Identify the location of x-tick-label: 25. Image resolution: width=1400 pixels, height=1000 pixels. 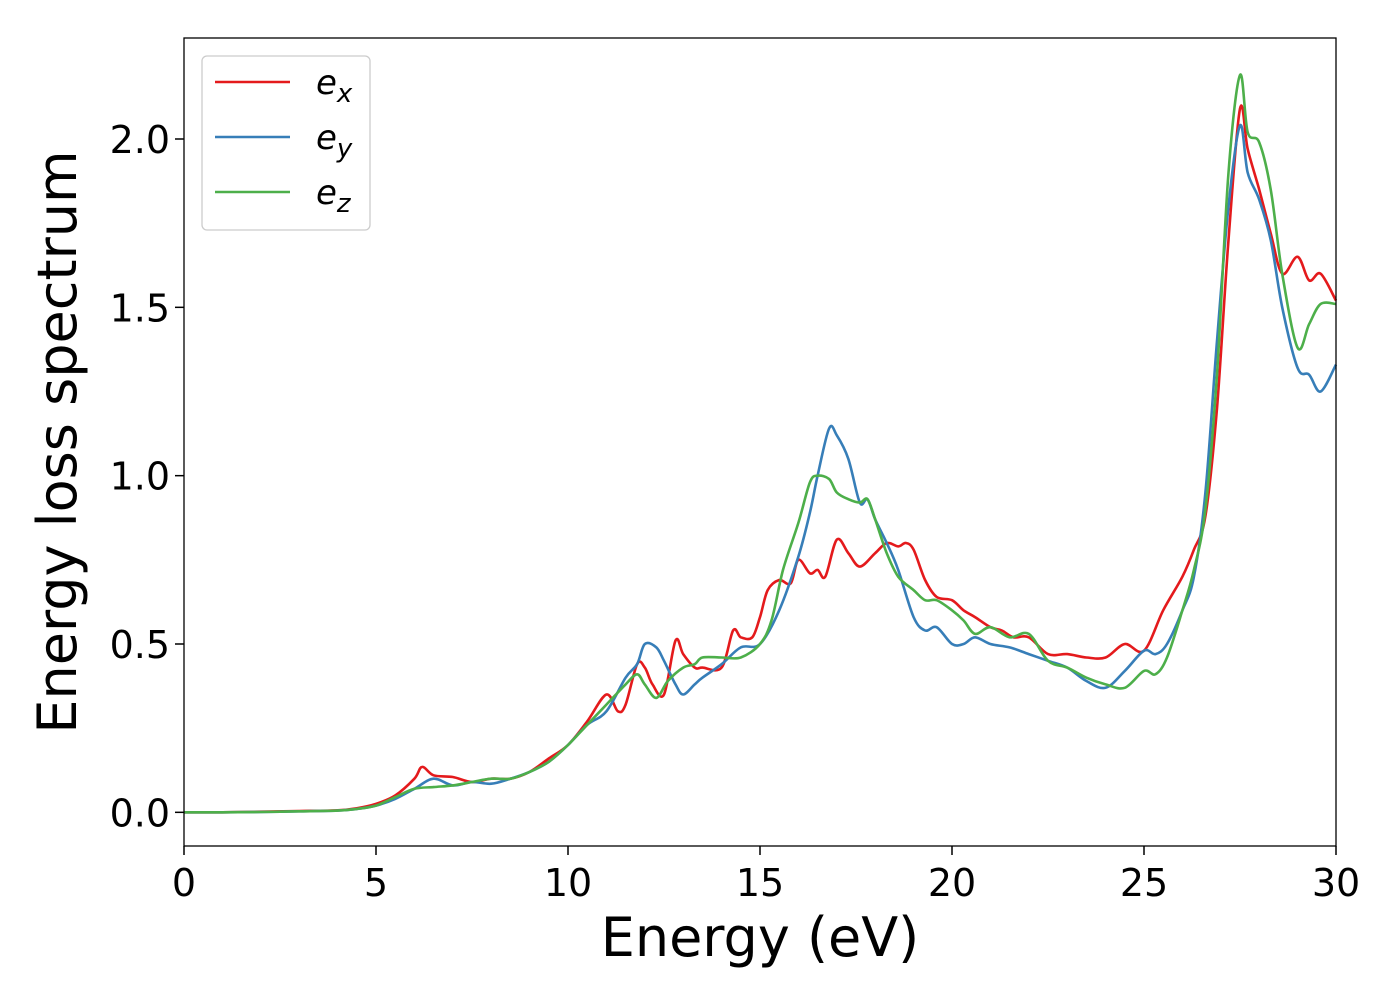
(1144, 883).